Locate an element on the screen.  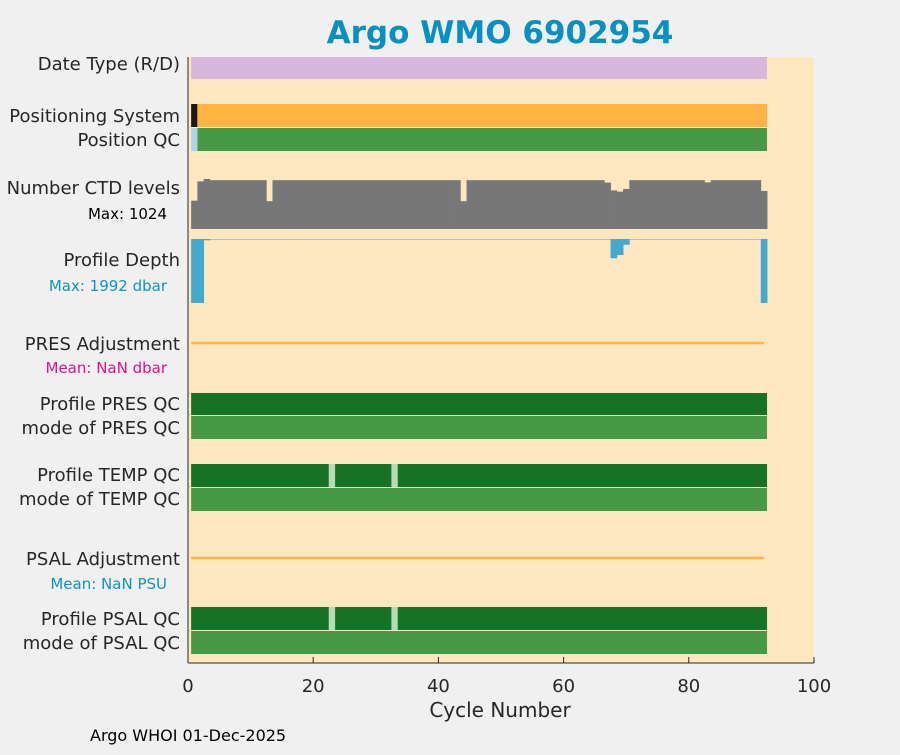
row-label-position-qc: Position QC is located at coordinates (128, 140).